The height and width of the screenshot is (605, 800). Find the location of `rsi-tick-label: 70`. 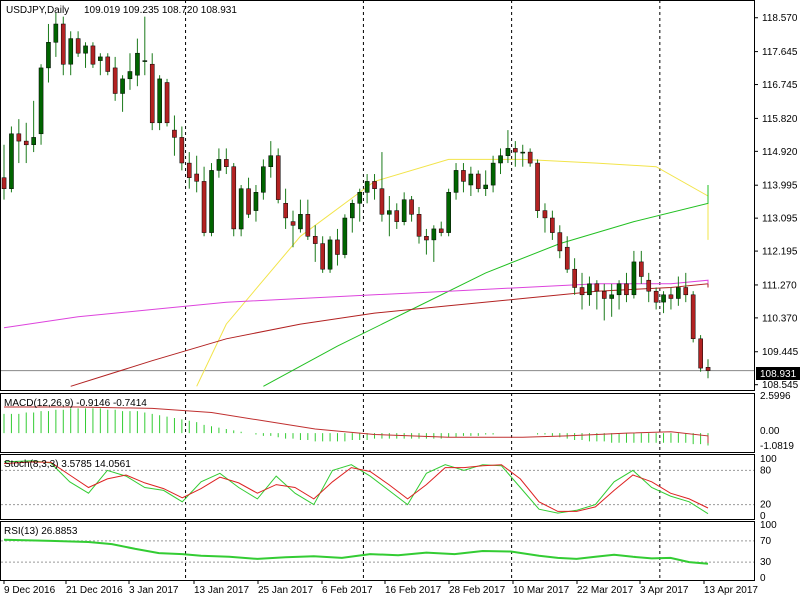

rsi-tick-label: 70 is located at coordinates (766, 541).